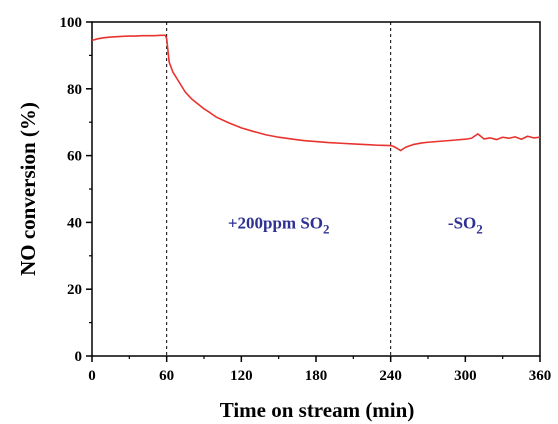 The width and height of the screenshot is (558, 424). I want to click on y-axis-ticks: 0 20 40 60 80 100, so click(76, 190).